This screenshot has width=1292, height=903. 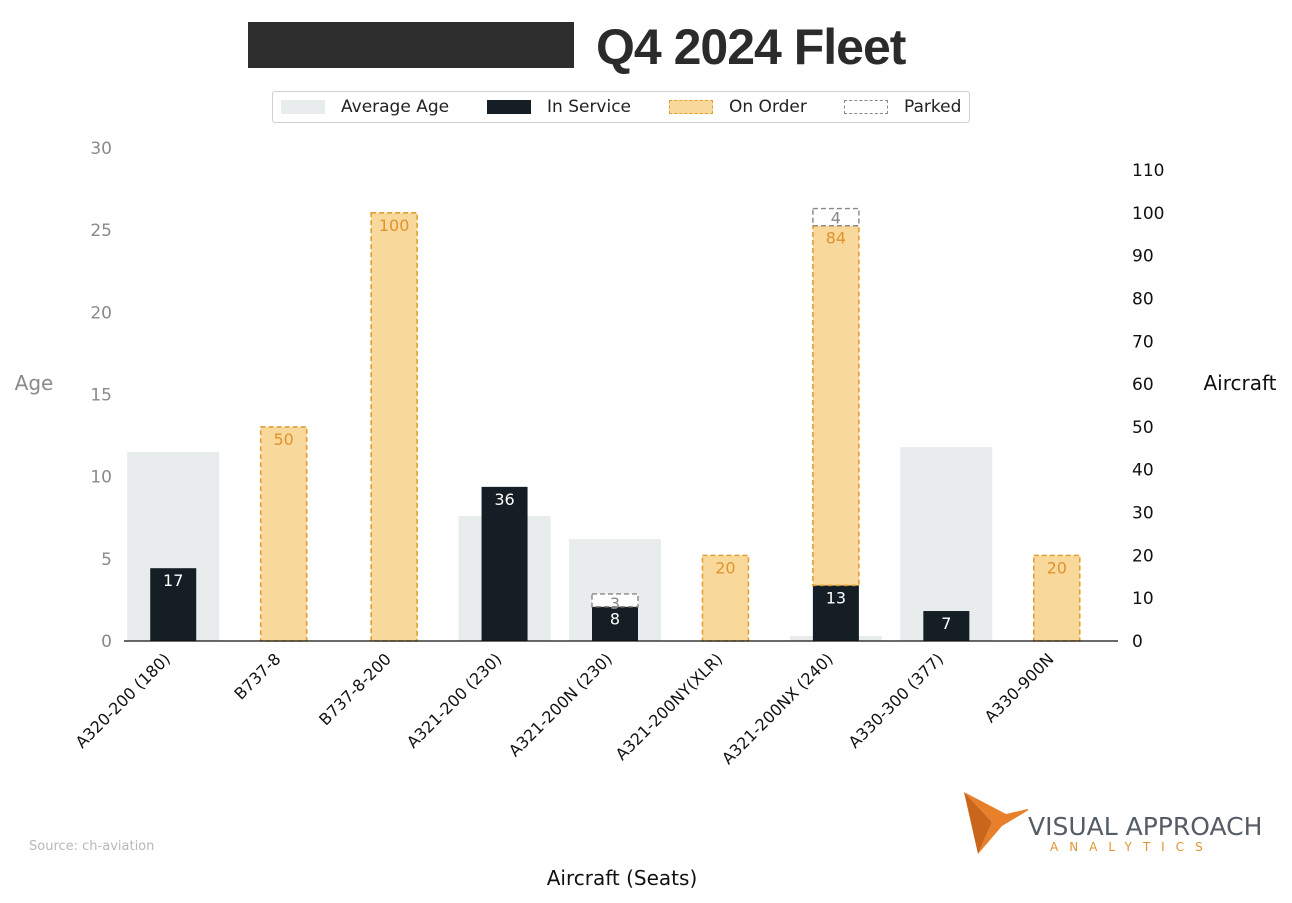 What do you see at coordinates (303, 107) in the screenshot?
I see `legend-swatch-average-age` at bounding box center [303, 107].